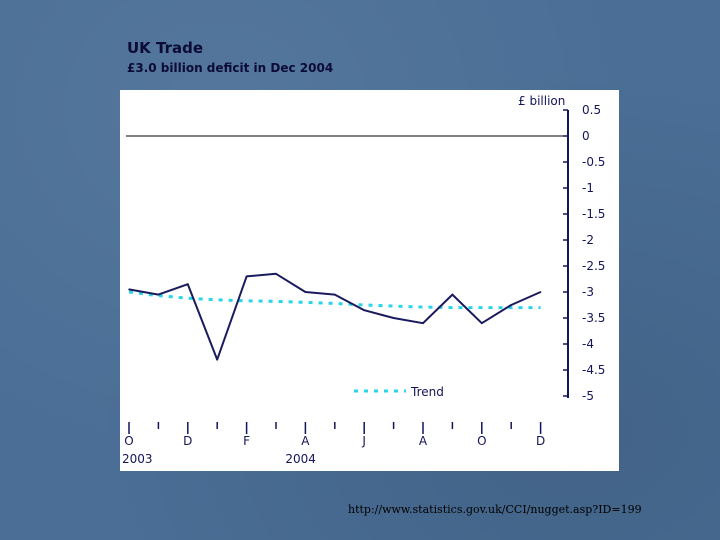 This screenshot has height=540, width=720. Describe the element at coordinates (334, 300) in the screenshot. I see `trend-series-line` at that location.